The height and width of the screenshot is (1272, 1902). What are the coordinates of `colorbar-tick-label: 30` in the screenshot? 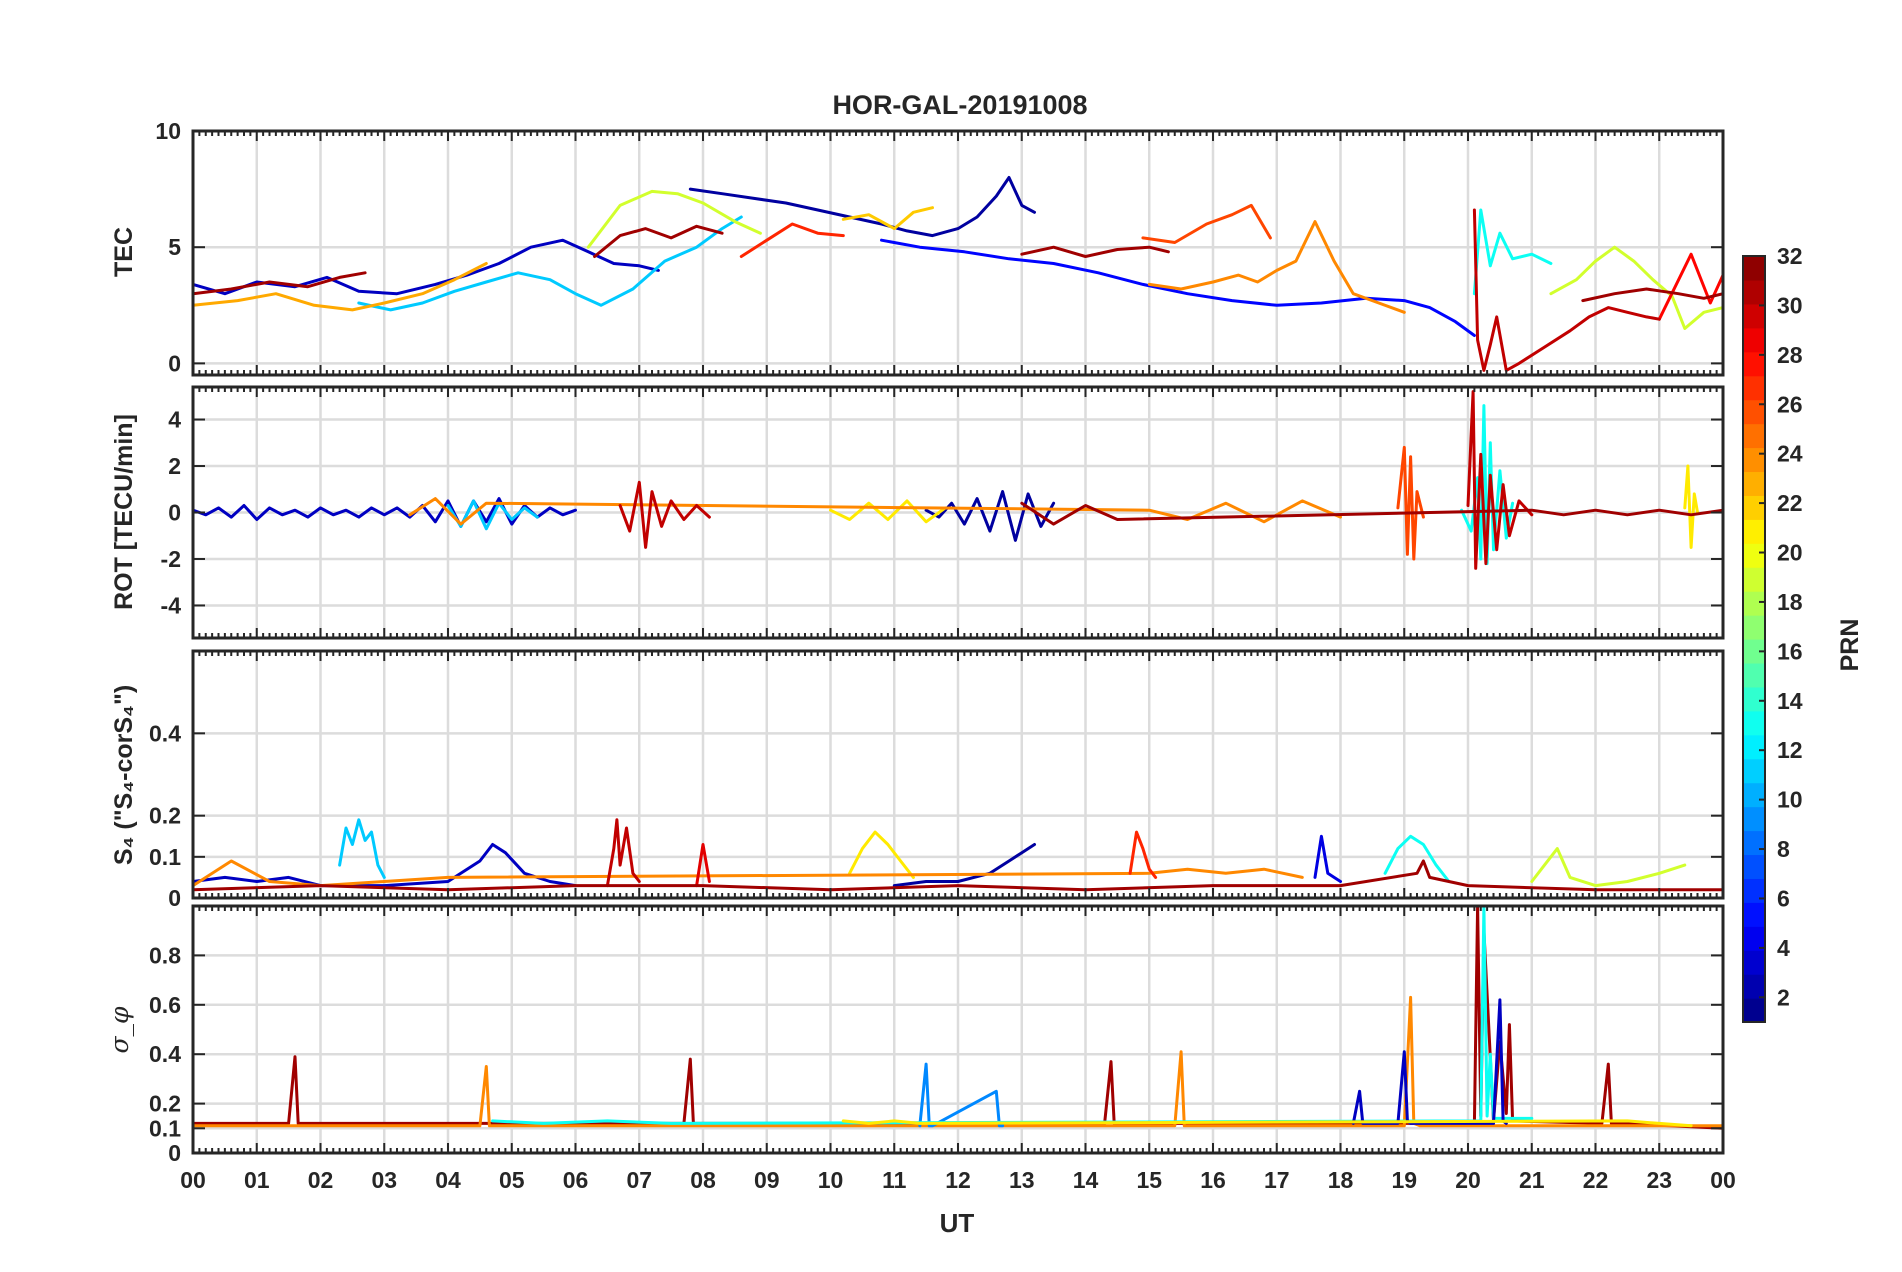 It's located at (1790, 305).